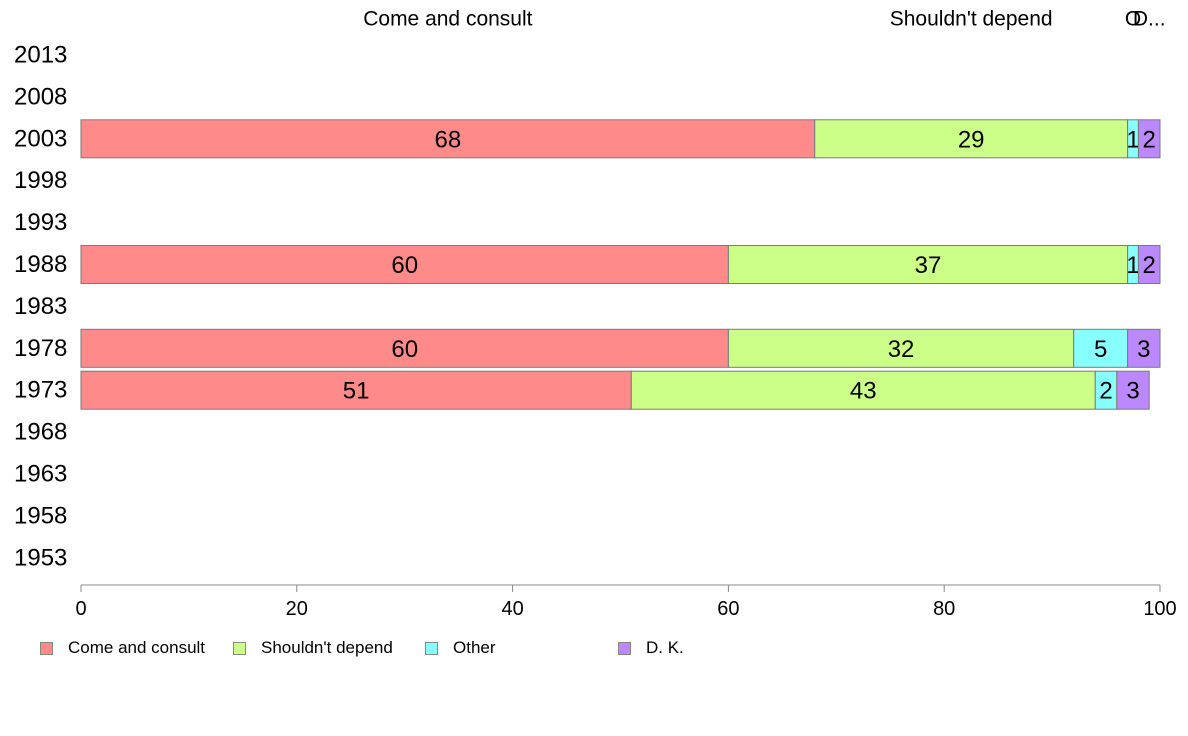 This screenshot has height=736, width=1188. I want to click on bar-value-label: 29, so click(971, 139).